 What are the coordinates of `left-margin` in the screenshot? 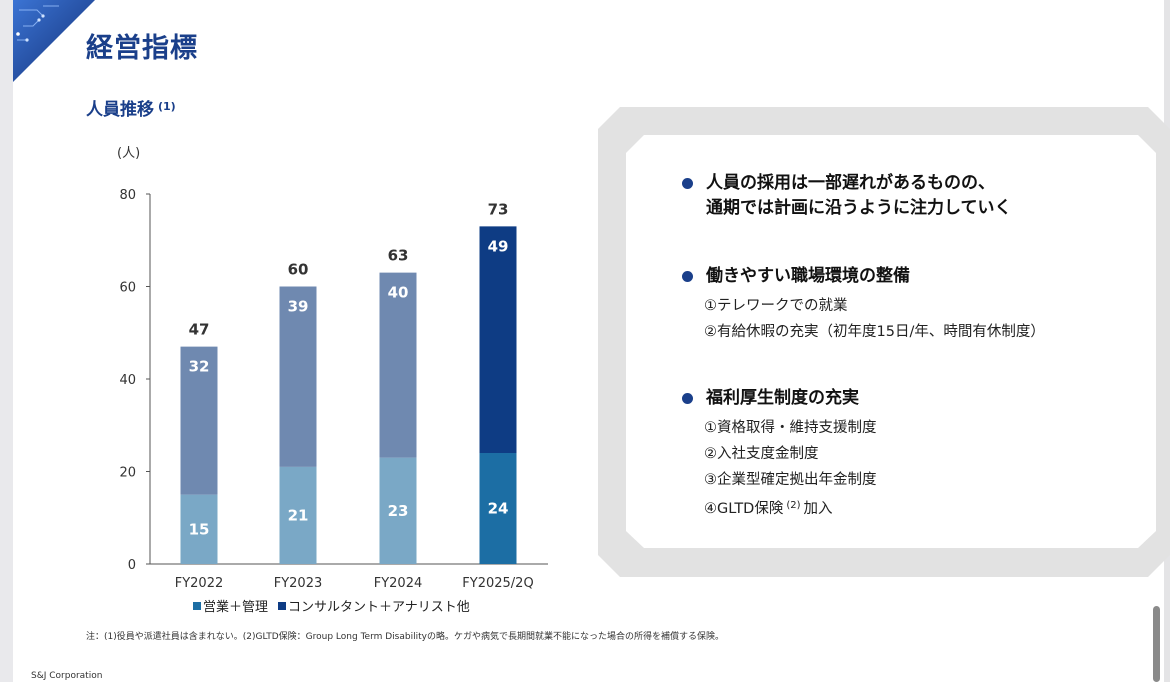 It's located at (6, 341).